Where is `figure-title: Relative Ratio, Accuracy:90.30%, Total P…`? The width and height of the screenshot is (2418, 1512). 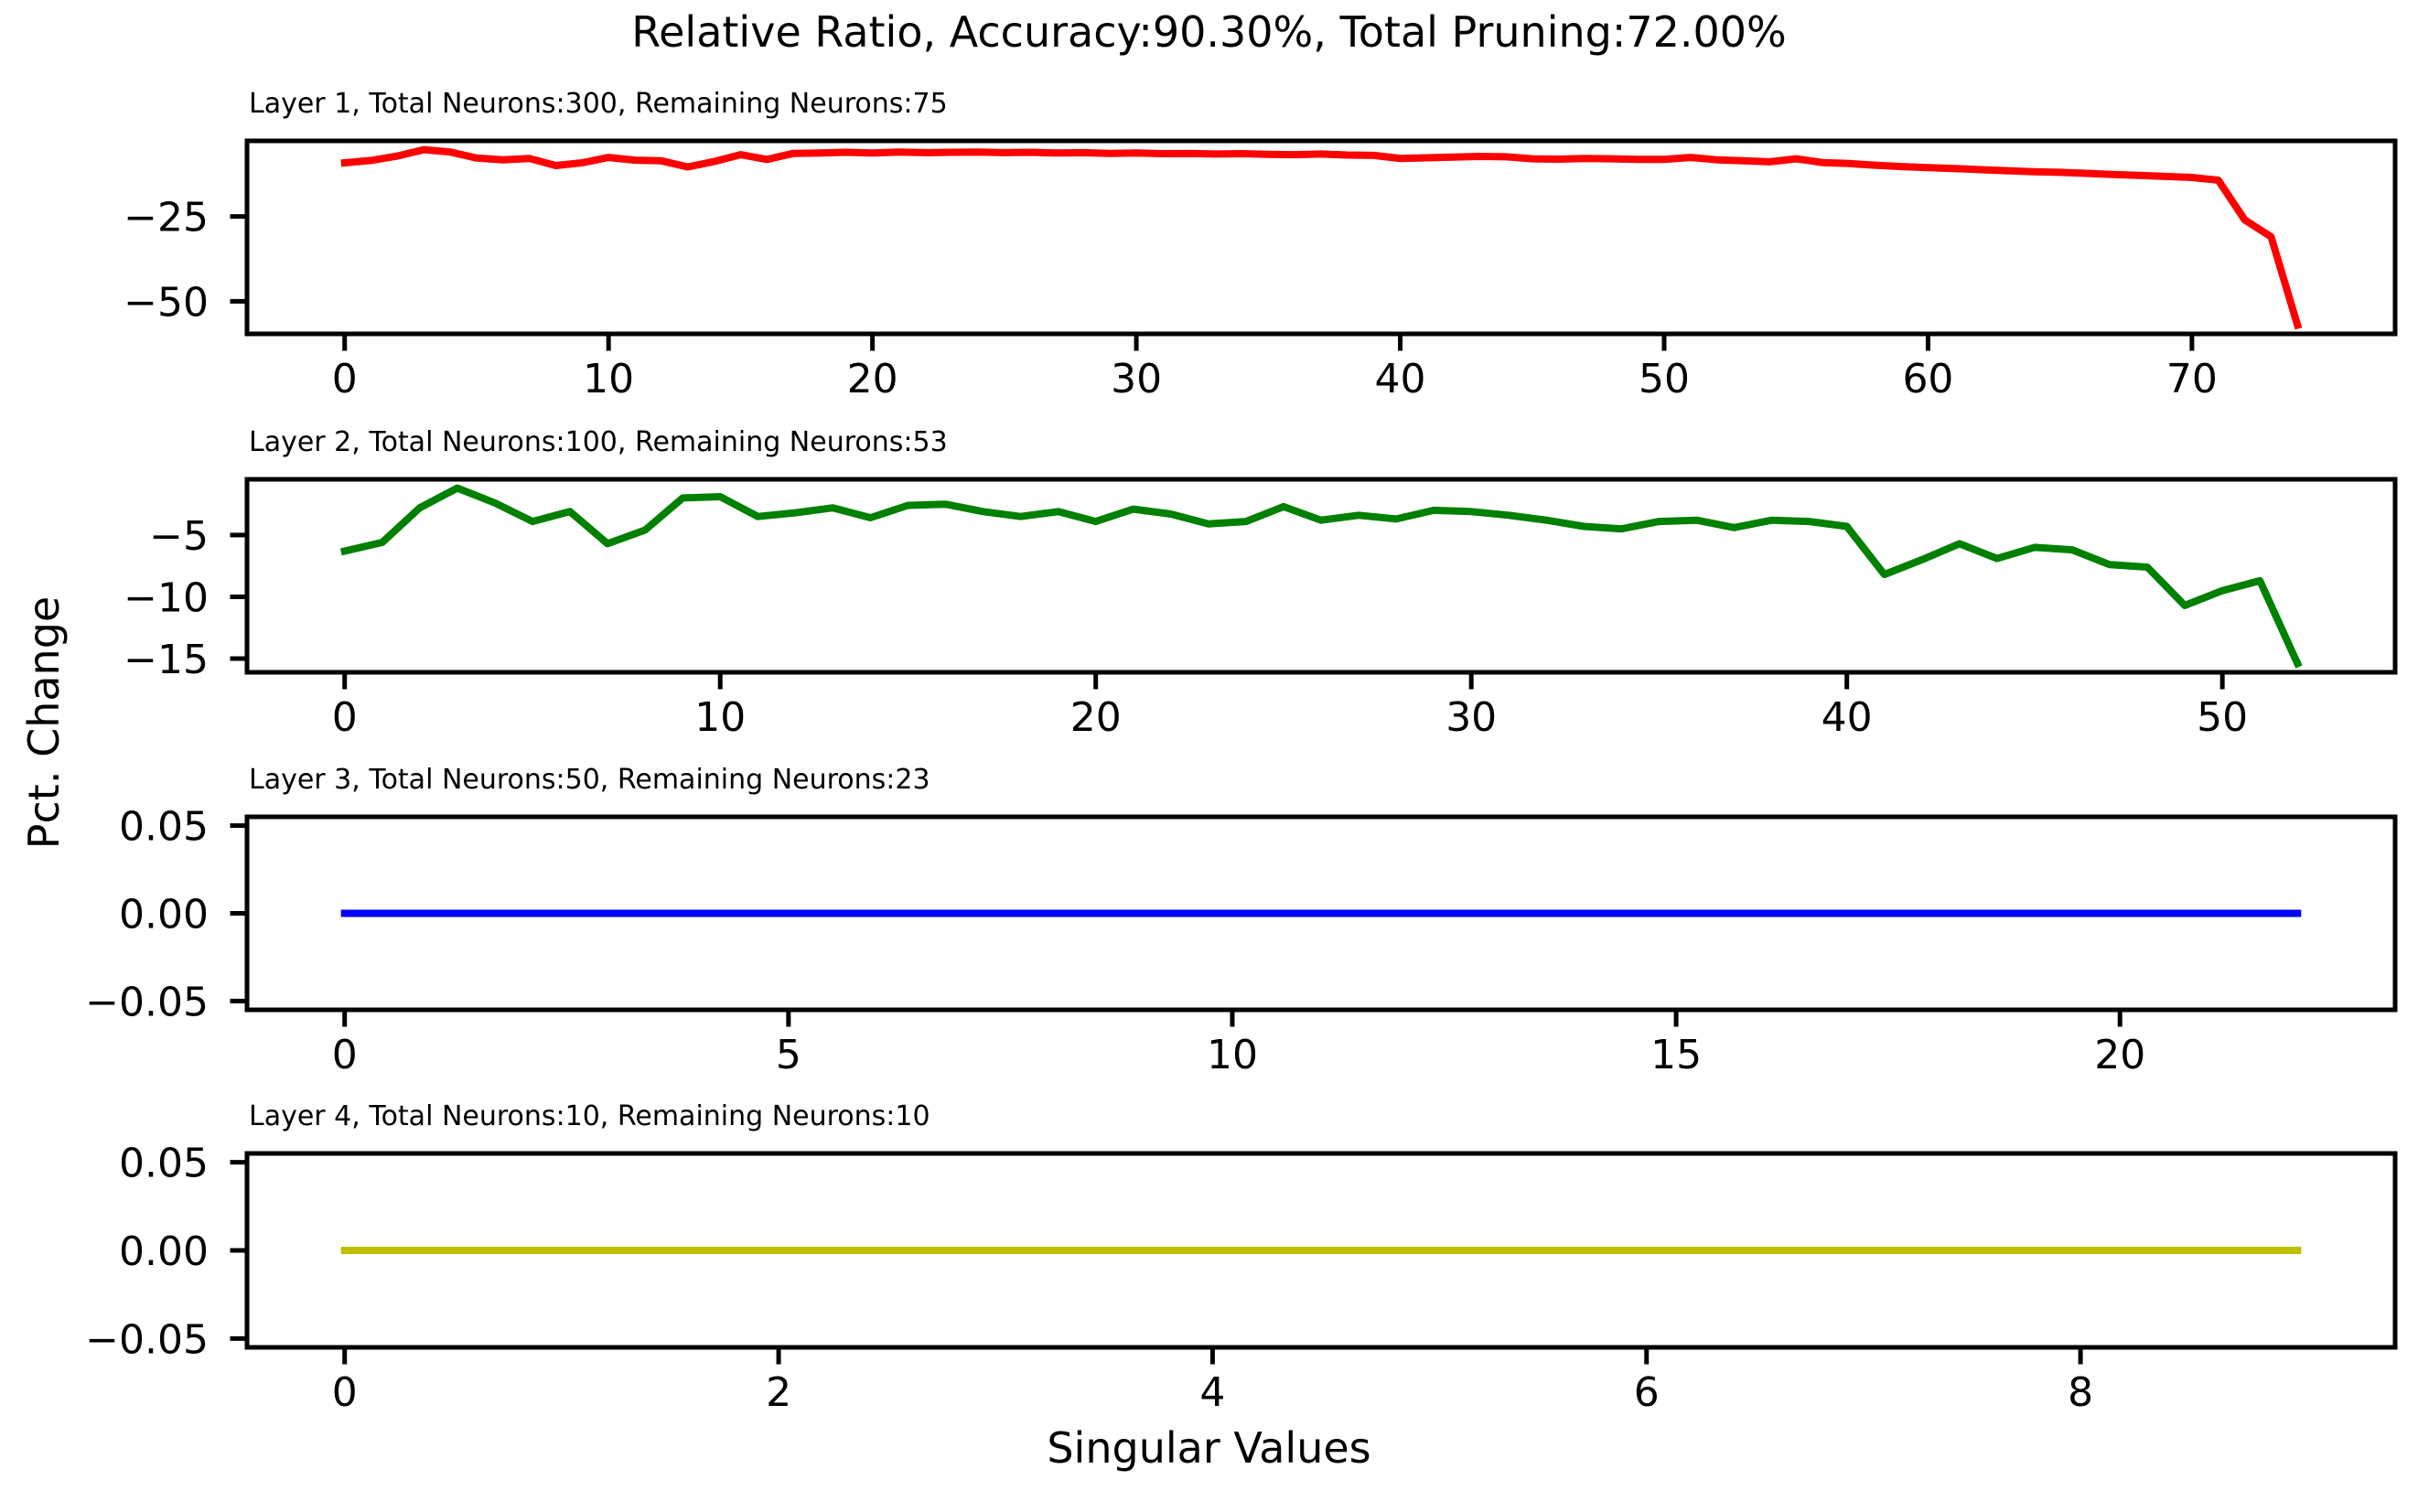
figure-title: Relative Ratio, Accuracy:90.30%, Total P… is located at coordinates (1209, 32).